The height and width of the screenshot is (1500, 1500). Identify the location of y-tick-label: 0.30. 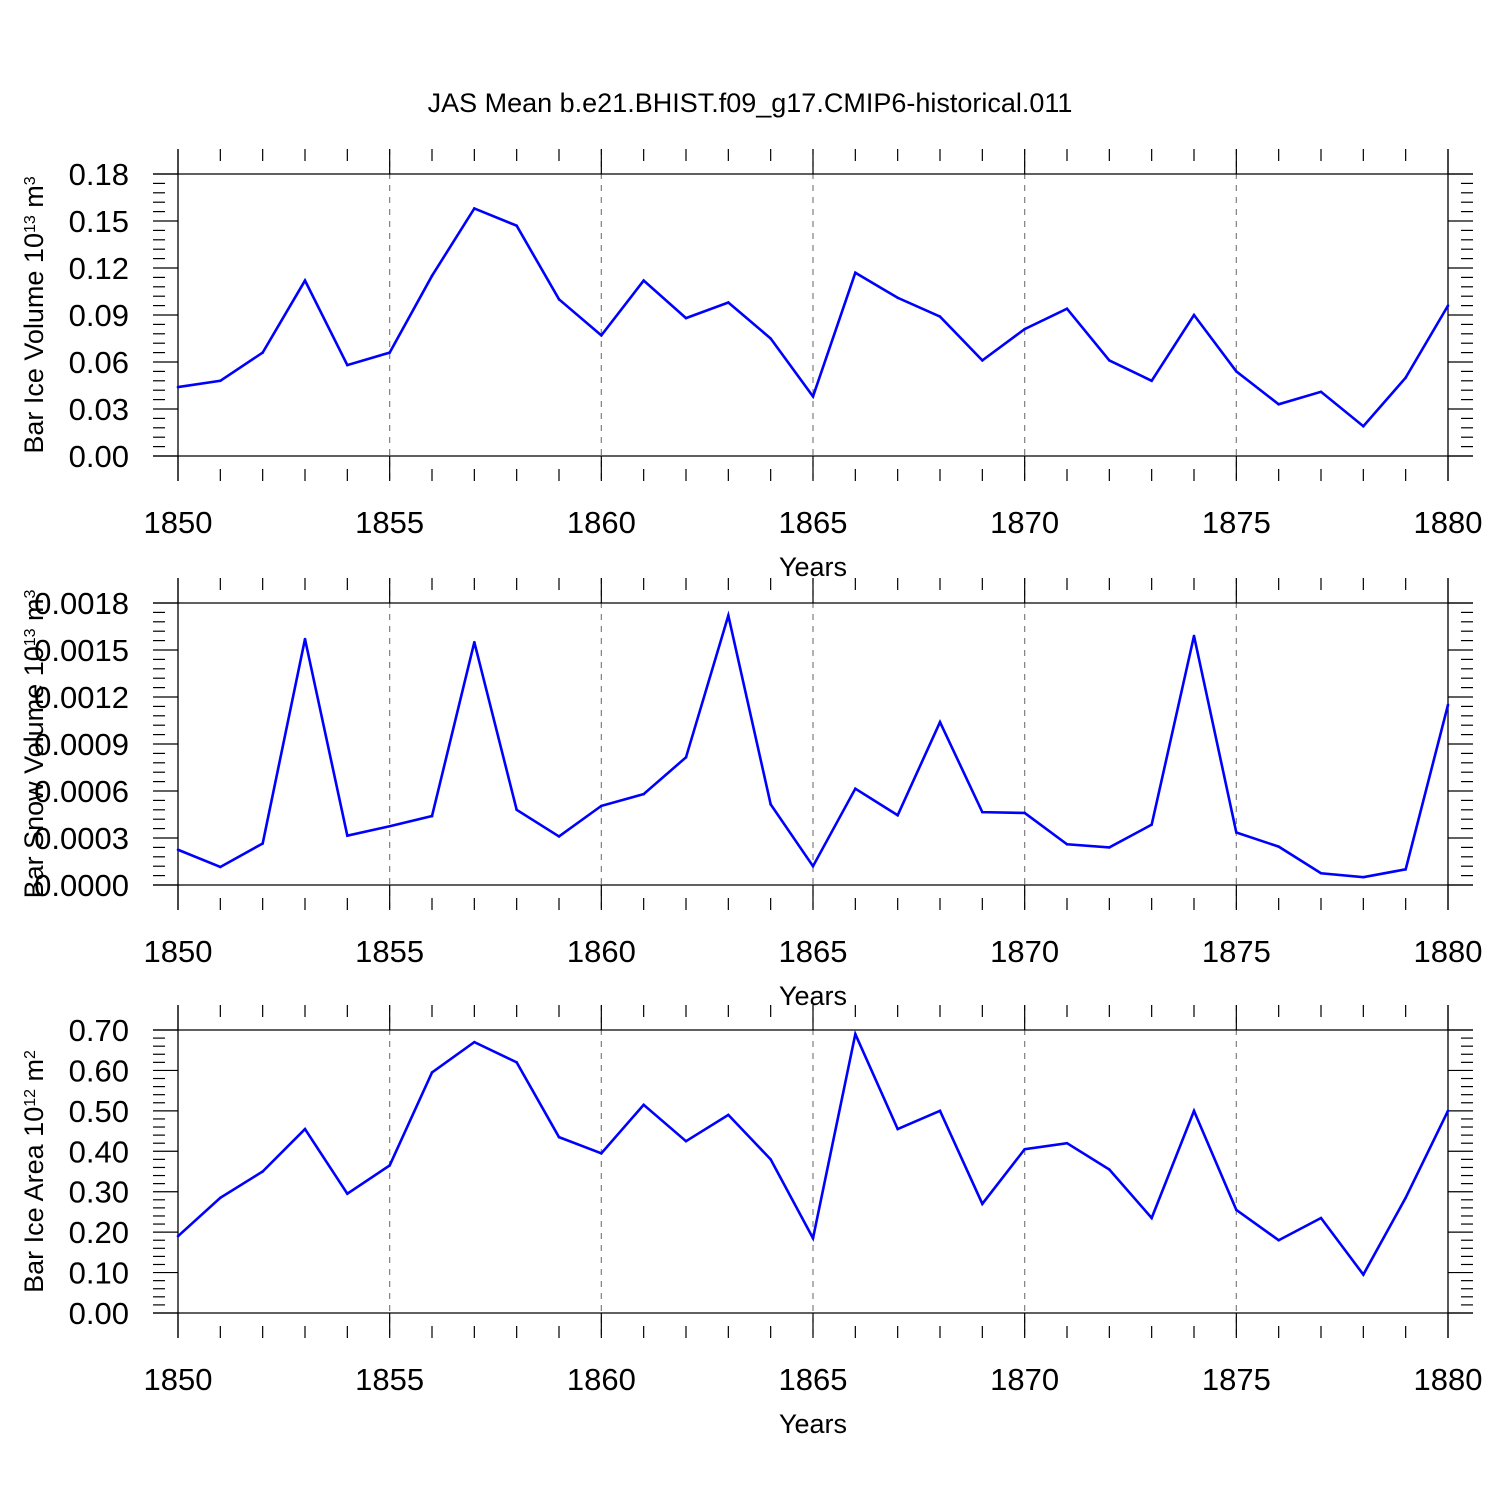
(99, 1192).